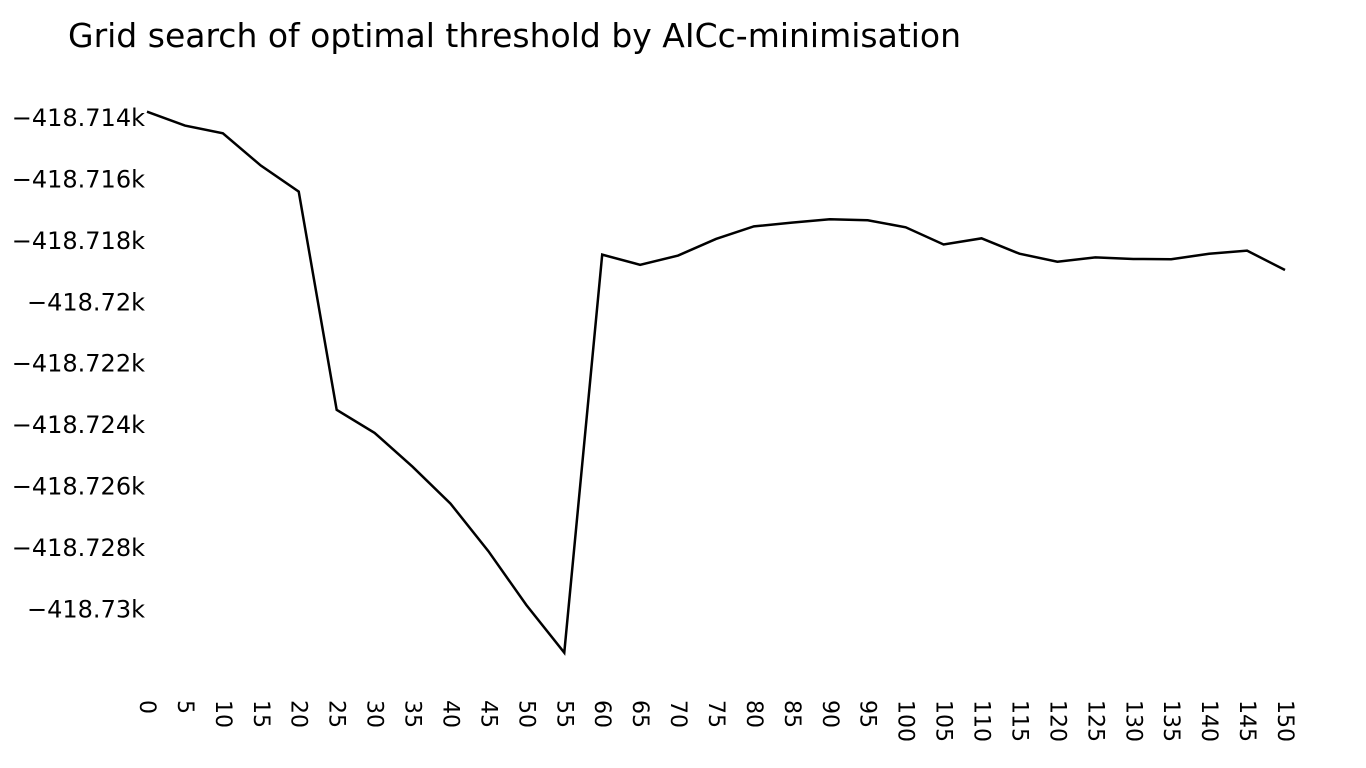 Image resolution: width=1366 pixels, height=768 pixels. Describe the element at coordinates (78, 241) in the screenshot. I see `y-tick-label: −418.718k` at that location.